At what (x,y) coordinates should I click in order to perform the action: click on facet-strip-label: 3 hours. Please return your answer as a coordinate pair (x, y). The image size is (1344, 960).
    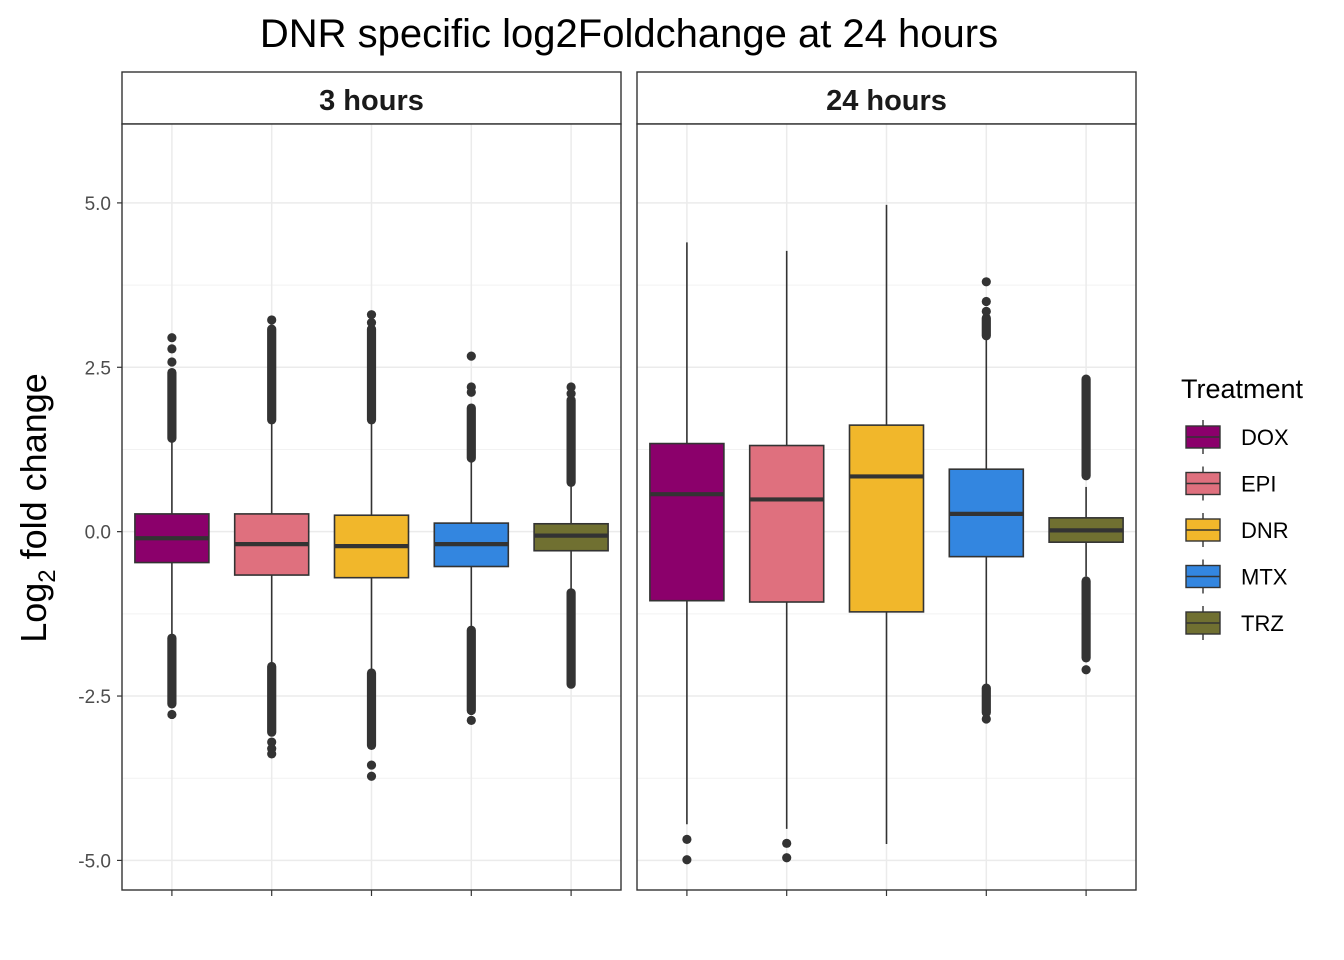
    Looking at the image, I should click on (371, 101).